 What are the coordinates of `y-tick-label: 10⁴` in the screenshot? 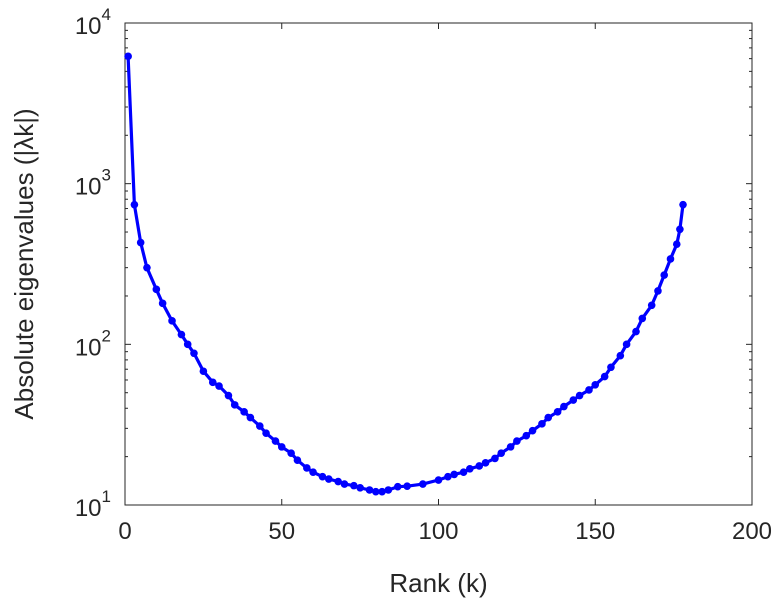 It's located at (93, 22).